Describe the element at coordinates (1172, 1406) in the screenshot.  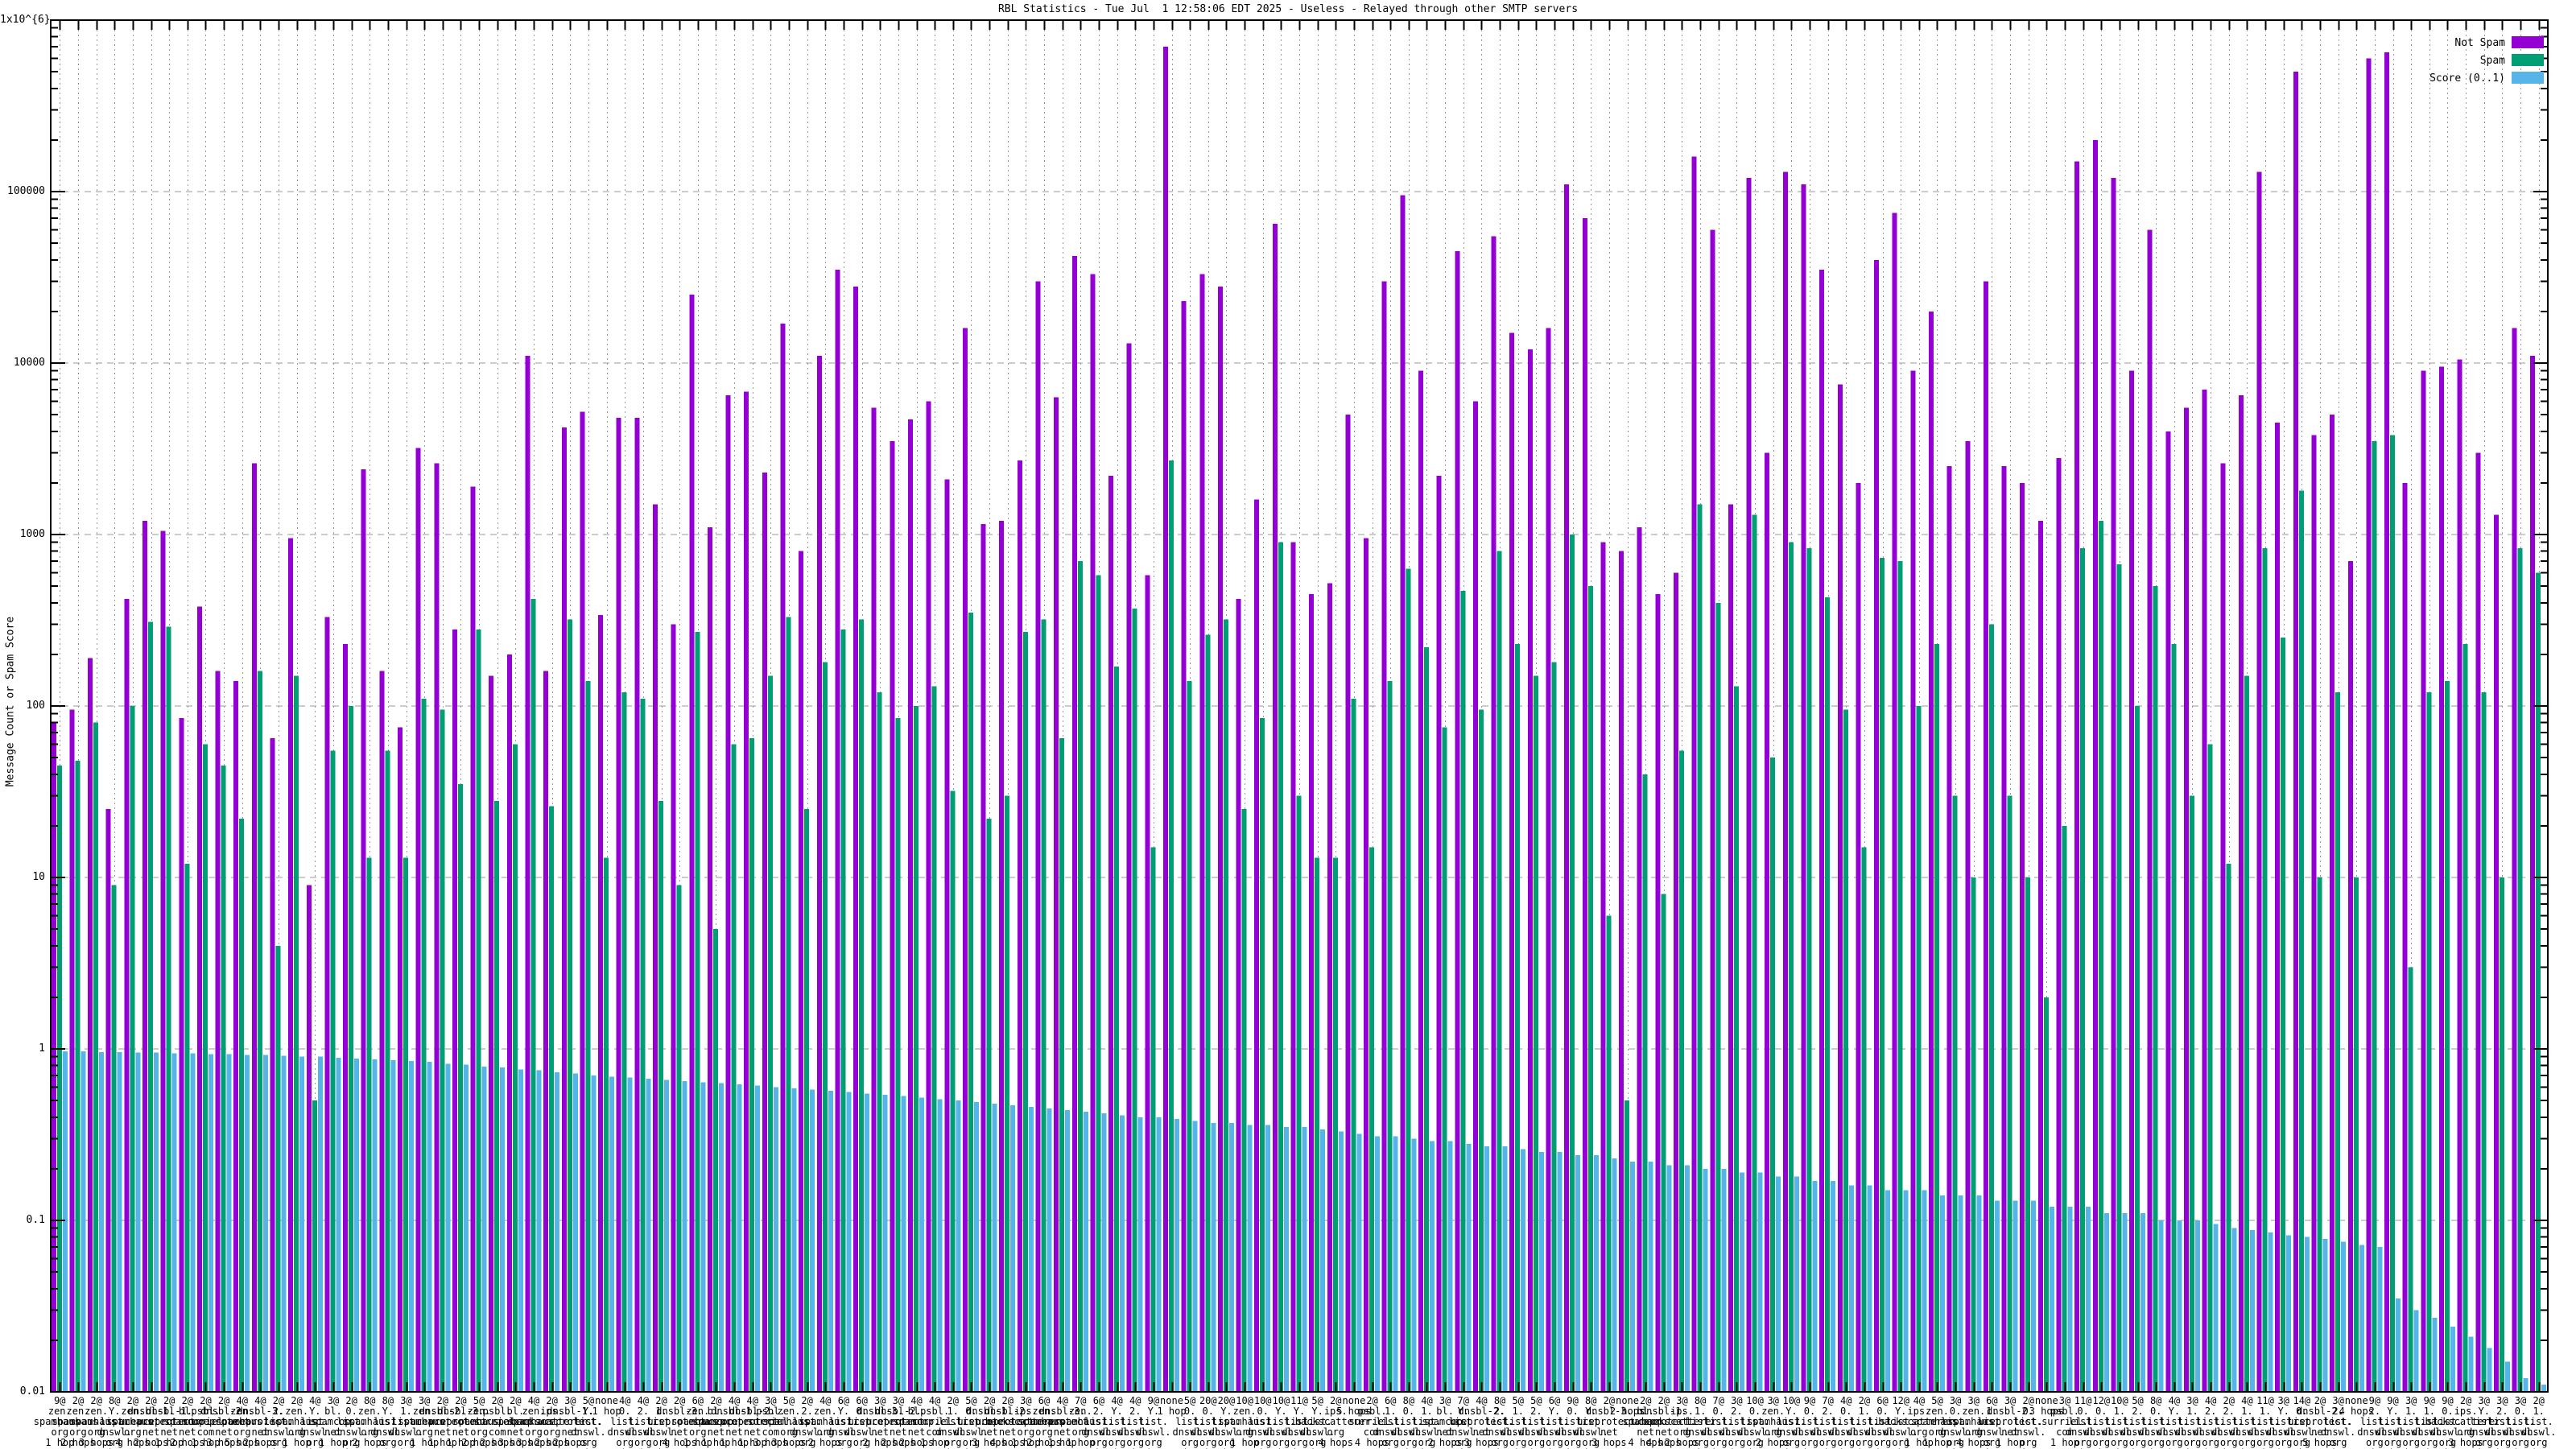
I see `x-tick-label: none 1 hop` at that location.